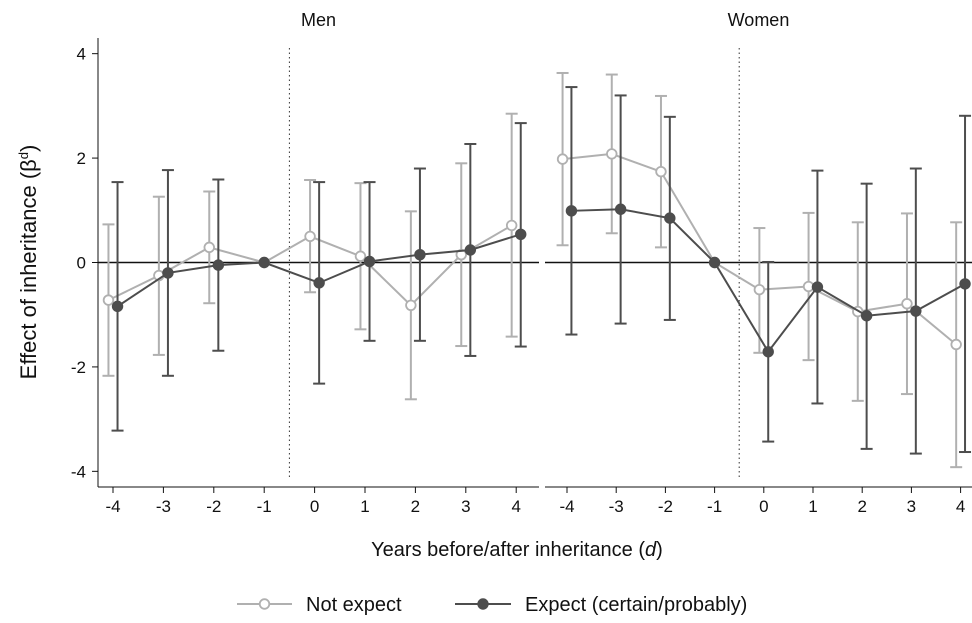 Image resolution: width=972 pixels, height=623 pixels. What do you see at coordinates (81, 54) in the screenshot?
I see `y-tick-label: 4` at bounding box center [81, 54].